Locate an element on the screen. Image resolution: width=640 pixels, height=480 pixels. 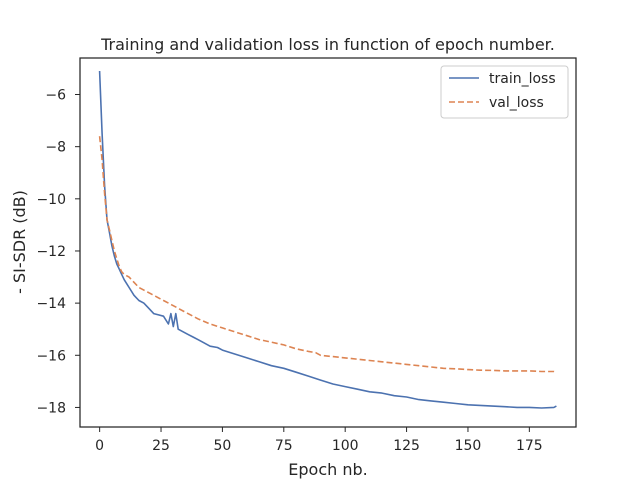
x-tick-label: 0 is located at coordinates (99, 446).